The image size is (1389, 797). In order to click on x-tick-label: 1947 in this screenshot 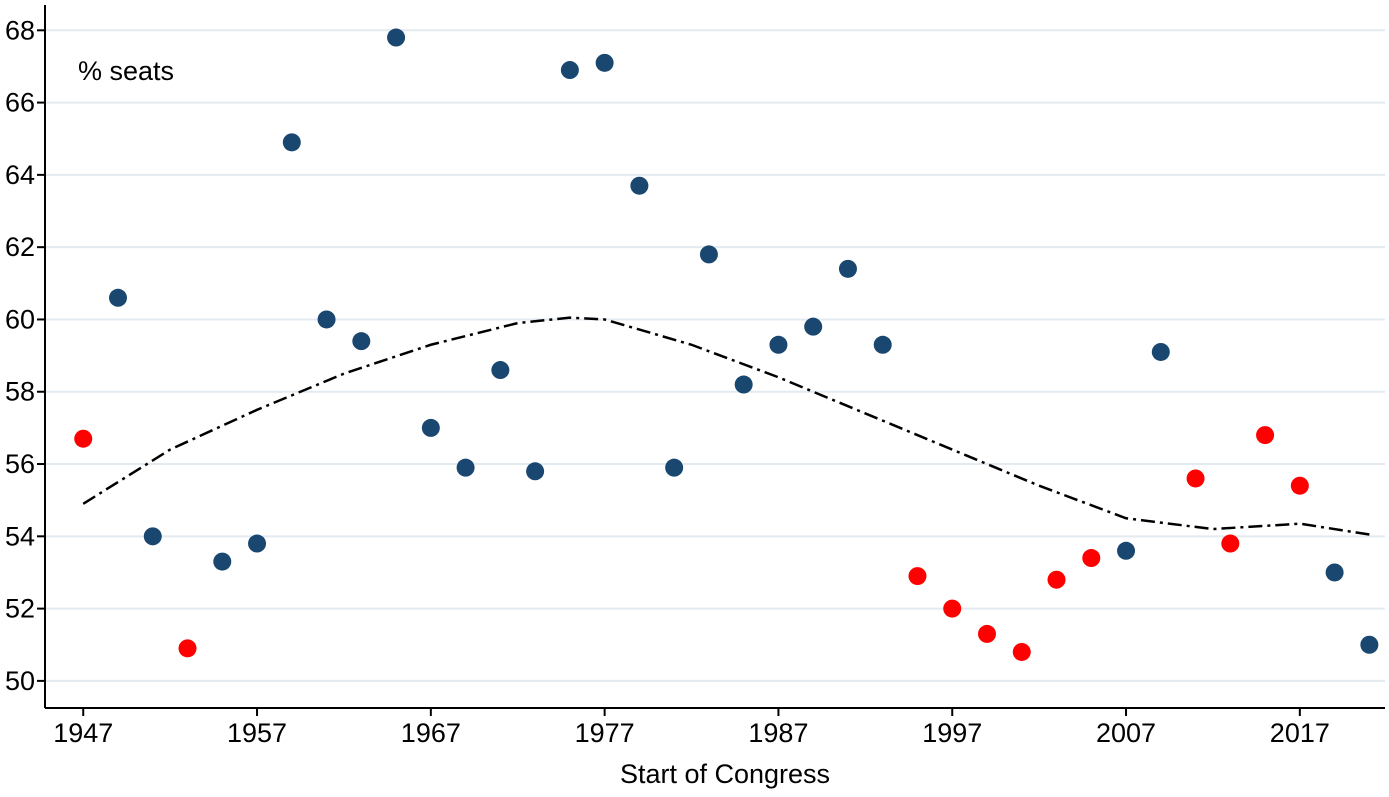, I will do `click(83, 733)`.